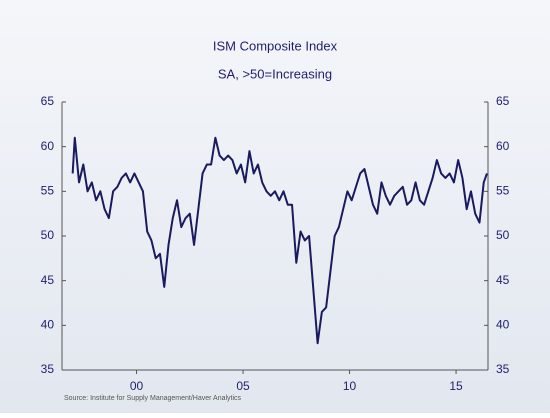  Describe the element at coordinates (456, 386) in the screenshot. I see `x-tick-label: 15` at that location.